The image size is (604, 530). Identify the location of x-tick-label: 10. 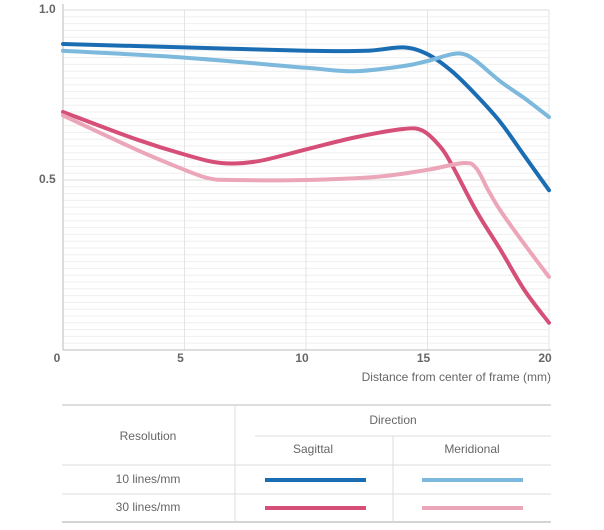
(302, 358).